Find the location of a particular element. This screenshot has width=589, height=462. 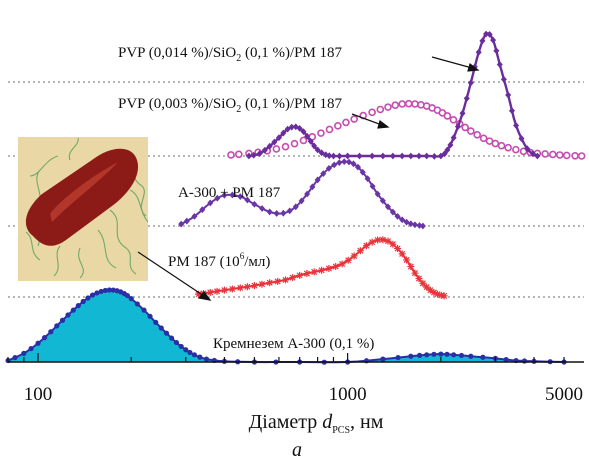

series-label: А-300 + РМ 187 is located at coordinates (229, 193).